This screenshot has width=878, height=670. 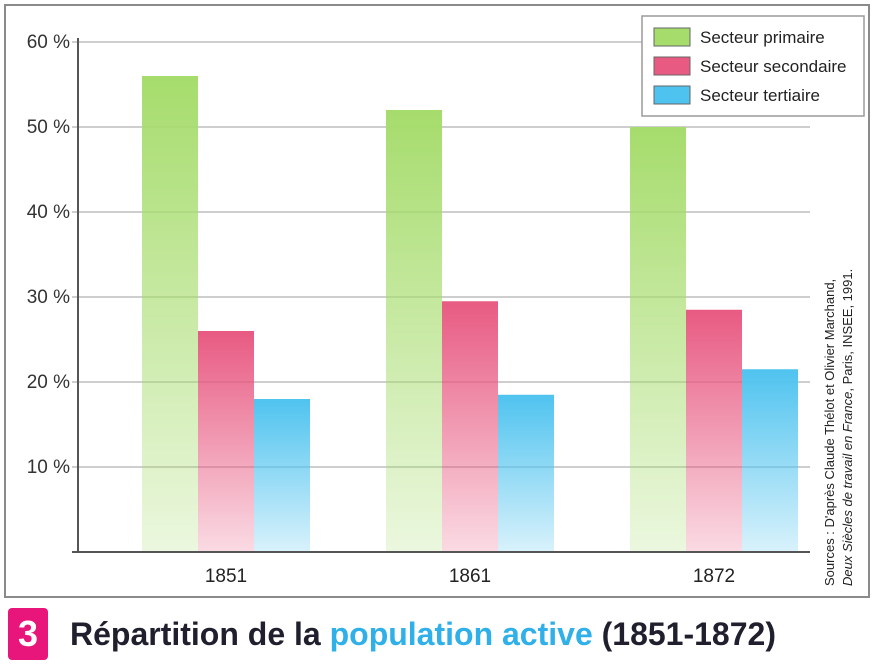 What do you see at coordinates (470, 576) in the screenshot?
I see `x-tick-label: 1861` at bounding box center [470, 576].